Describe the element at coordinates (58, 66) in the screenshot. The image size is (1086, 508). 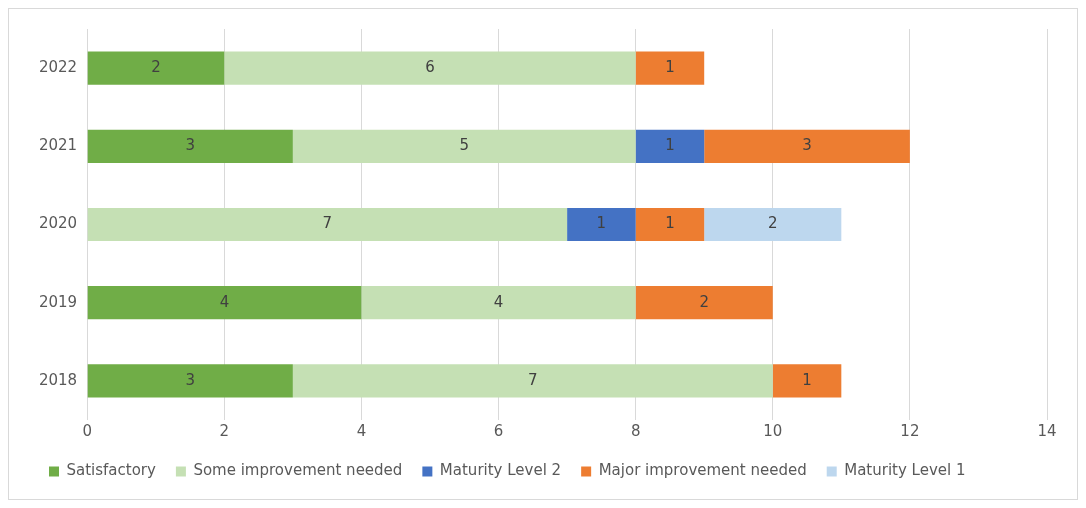
I see `y-tick-label: 2022` at that location.